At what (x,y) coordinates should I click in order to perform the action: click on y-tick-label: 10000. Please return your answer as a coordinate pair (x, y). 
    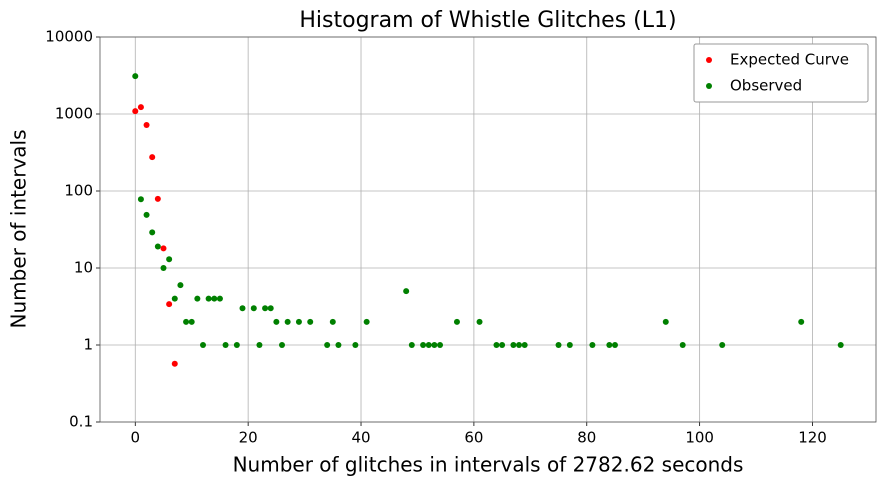
    Looking at the image, I should click on (69, 37).